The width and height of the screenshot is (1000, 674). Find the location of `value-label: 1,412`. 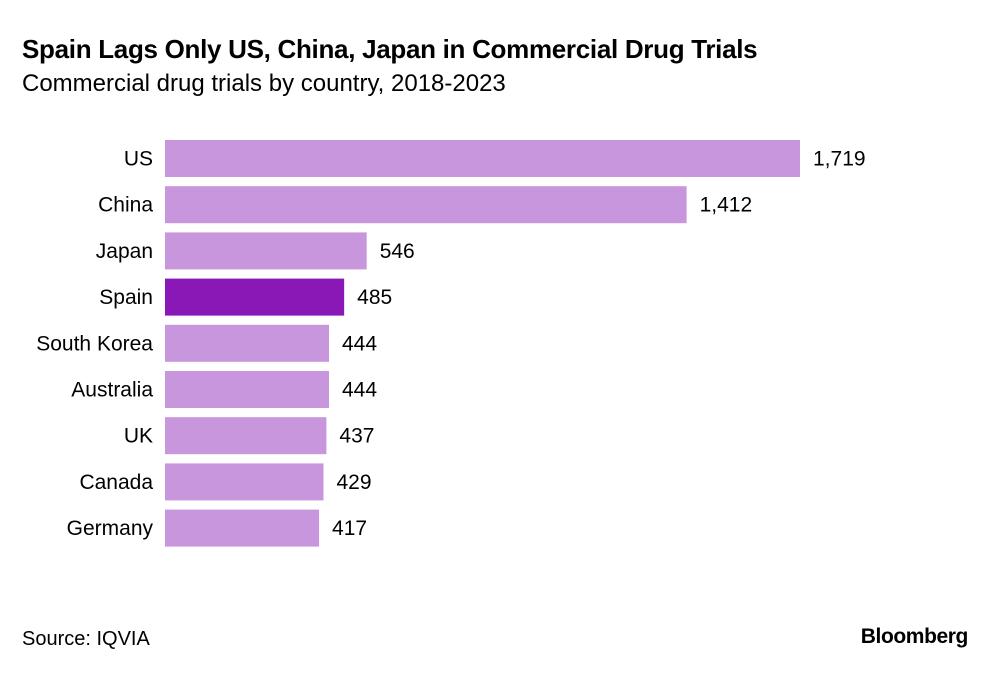

value-label: 1,412 is located at coordinates (726, 205).